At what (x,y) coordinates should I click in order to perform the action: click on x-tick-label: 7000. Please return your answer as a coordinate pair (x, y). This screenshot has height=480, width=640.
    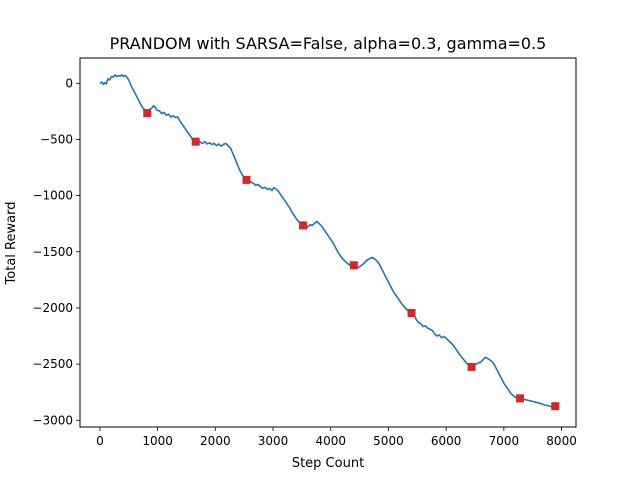
    Looking at the image, I should click on (504, 441).